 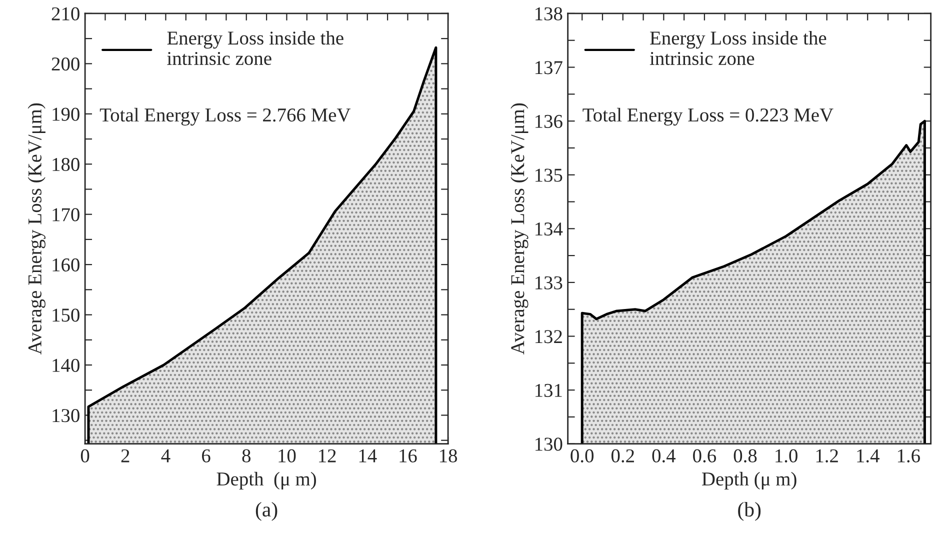 I want to click on y-tick-label: 132, so click(x=549, y=337).